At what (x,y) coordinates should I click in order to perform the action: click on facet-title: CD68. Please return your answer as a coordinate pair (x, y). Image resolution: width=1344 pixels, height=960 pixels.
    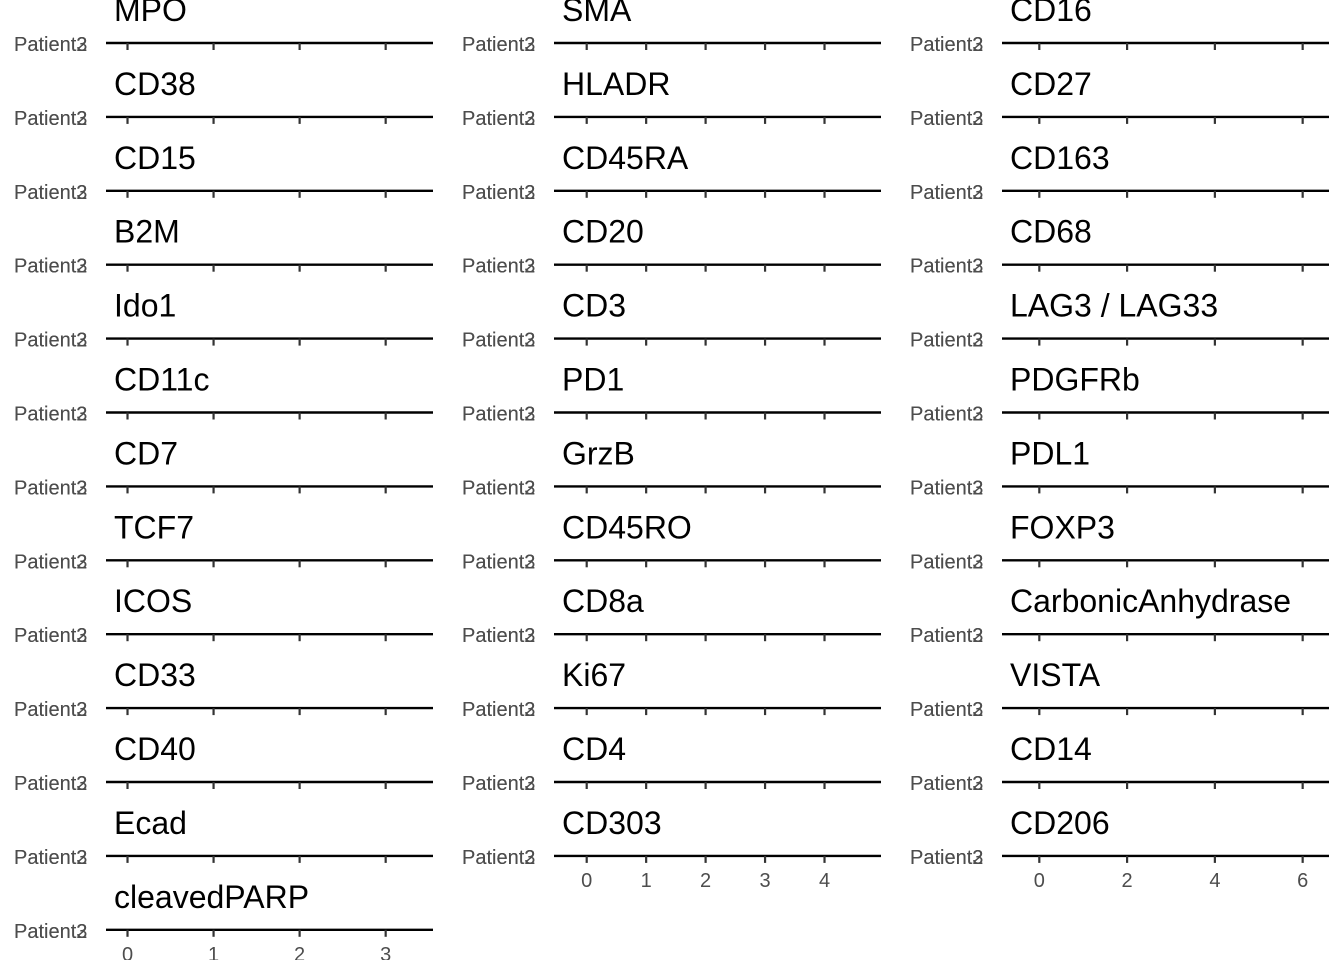
    Looking at the image, I should click on (1051, 232).